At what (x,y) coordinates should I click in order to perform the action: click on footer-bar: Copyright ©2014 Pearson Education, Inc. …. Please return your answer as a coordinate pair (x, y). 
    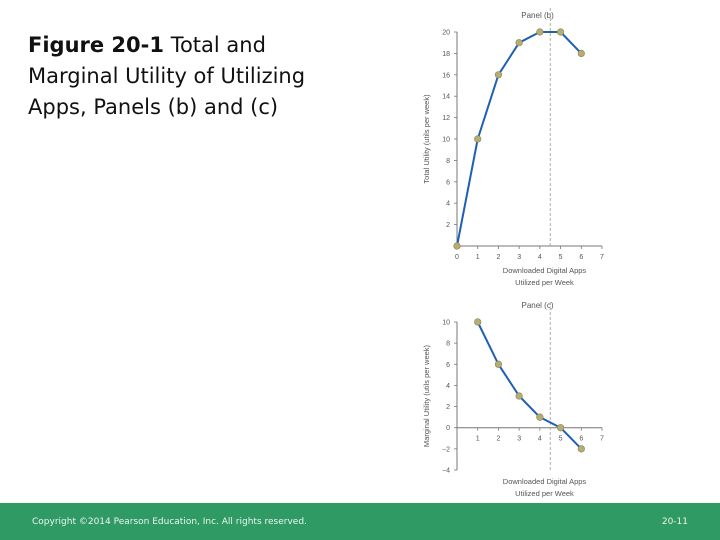
    Looking at the image, I should click on (360, 521).